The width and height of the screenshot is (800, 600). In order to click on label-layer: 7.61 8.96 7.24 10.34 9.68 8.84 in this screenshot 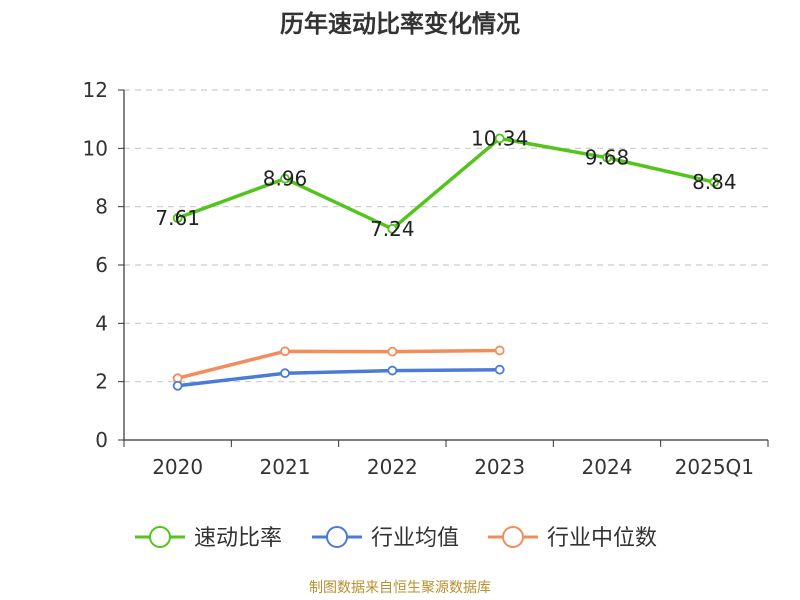, I will do `click(445, 183)`.